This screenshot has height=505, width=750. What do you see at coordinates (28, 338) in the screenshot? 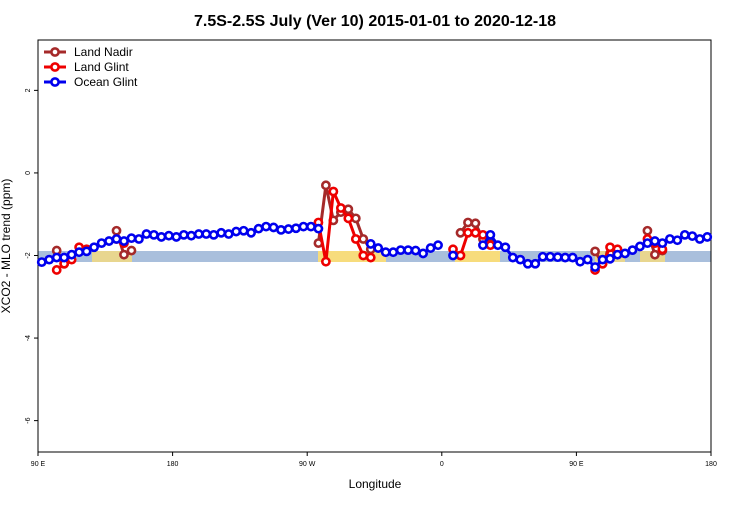
I see `y-tick-label: -4` at bounding box center [28, 338].